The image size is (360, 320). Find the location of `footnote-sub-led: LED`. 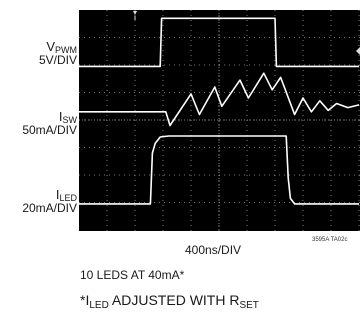

footnote-sub-led: LED is located at coordinates (99, 305).